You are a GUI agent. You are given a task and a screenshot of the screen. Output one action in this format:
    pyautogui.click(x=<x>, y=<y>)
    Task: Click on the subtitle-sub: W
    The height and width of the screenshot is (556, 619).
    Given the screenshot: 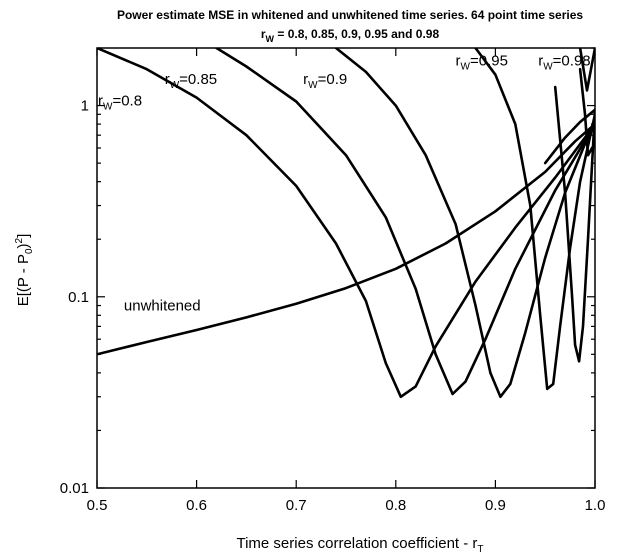 What is the action you would take?
    pyautogui.click(x=270, y=39)
    